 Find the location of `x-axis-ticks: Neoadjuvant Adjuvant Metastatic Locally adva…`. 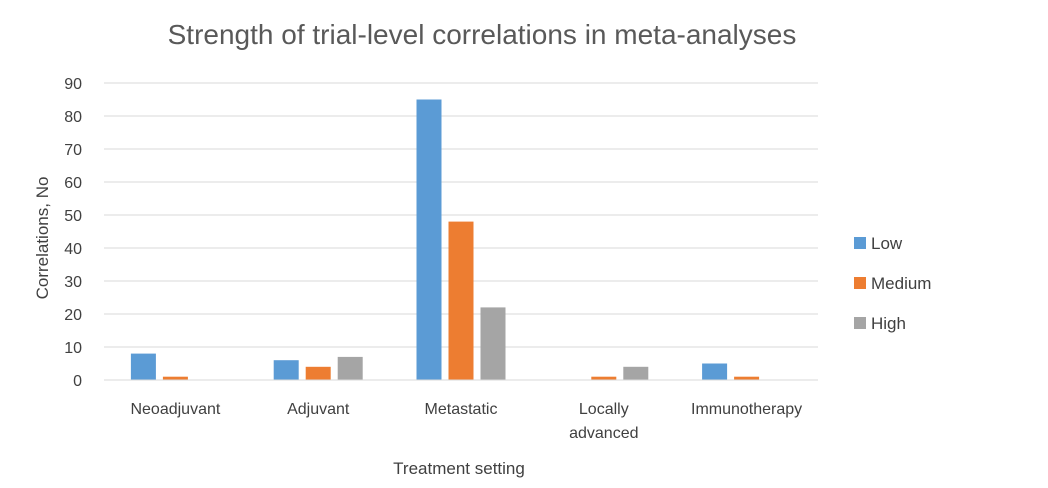

x-axis-ticks: Neoadjuvant Adjuvant Metastatic Locally adva… is located at coordinates (466, 421).